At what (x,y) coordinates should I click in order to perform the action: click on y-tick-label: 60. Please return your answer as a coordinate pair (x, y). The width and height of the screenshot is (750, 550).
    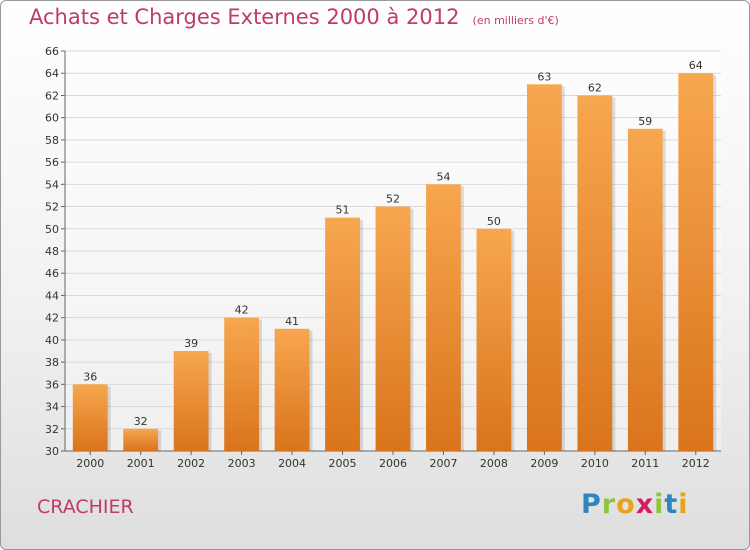
    Looking at the image, I should click on (52, 118).